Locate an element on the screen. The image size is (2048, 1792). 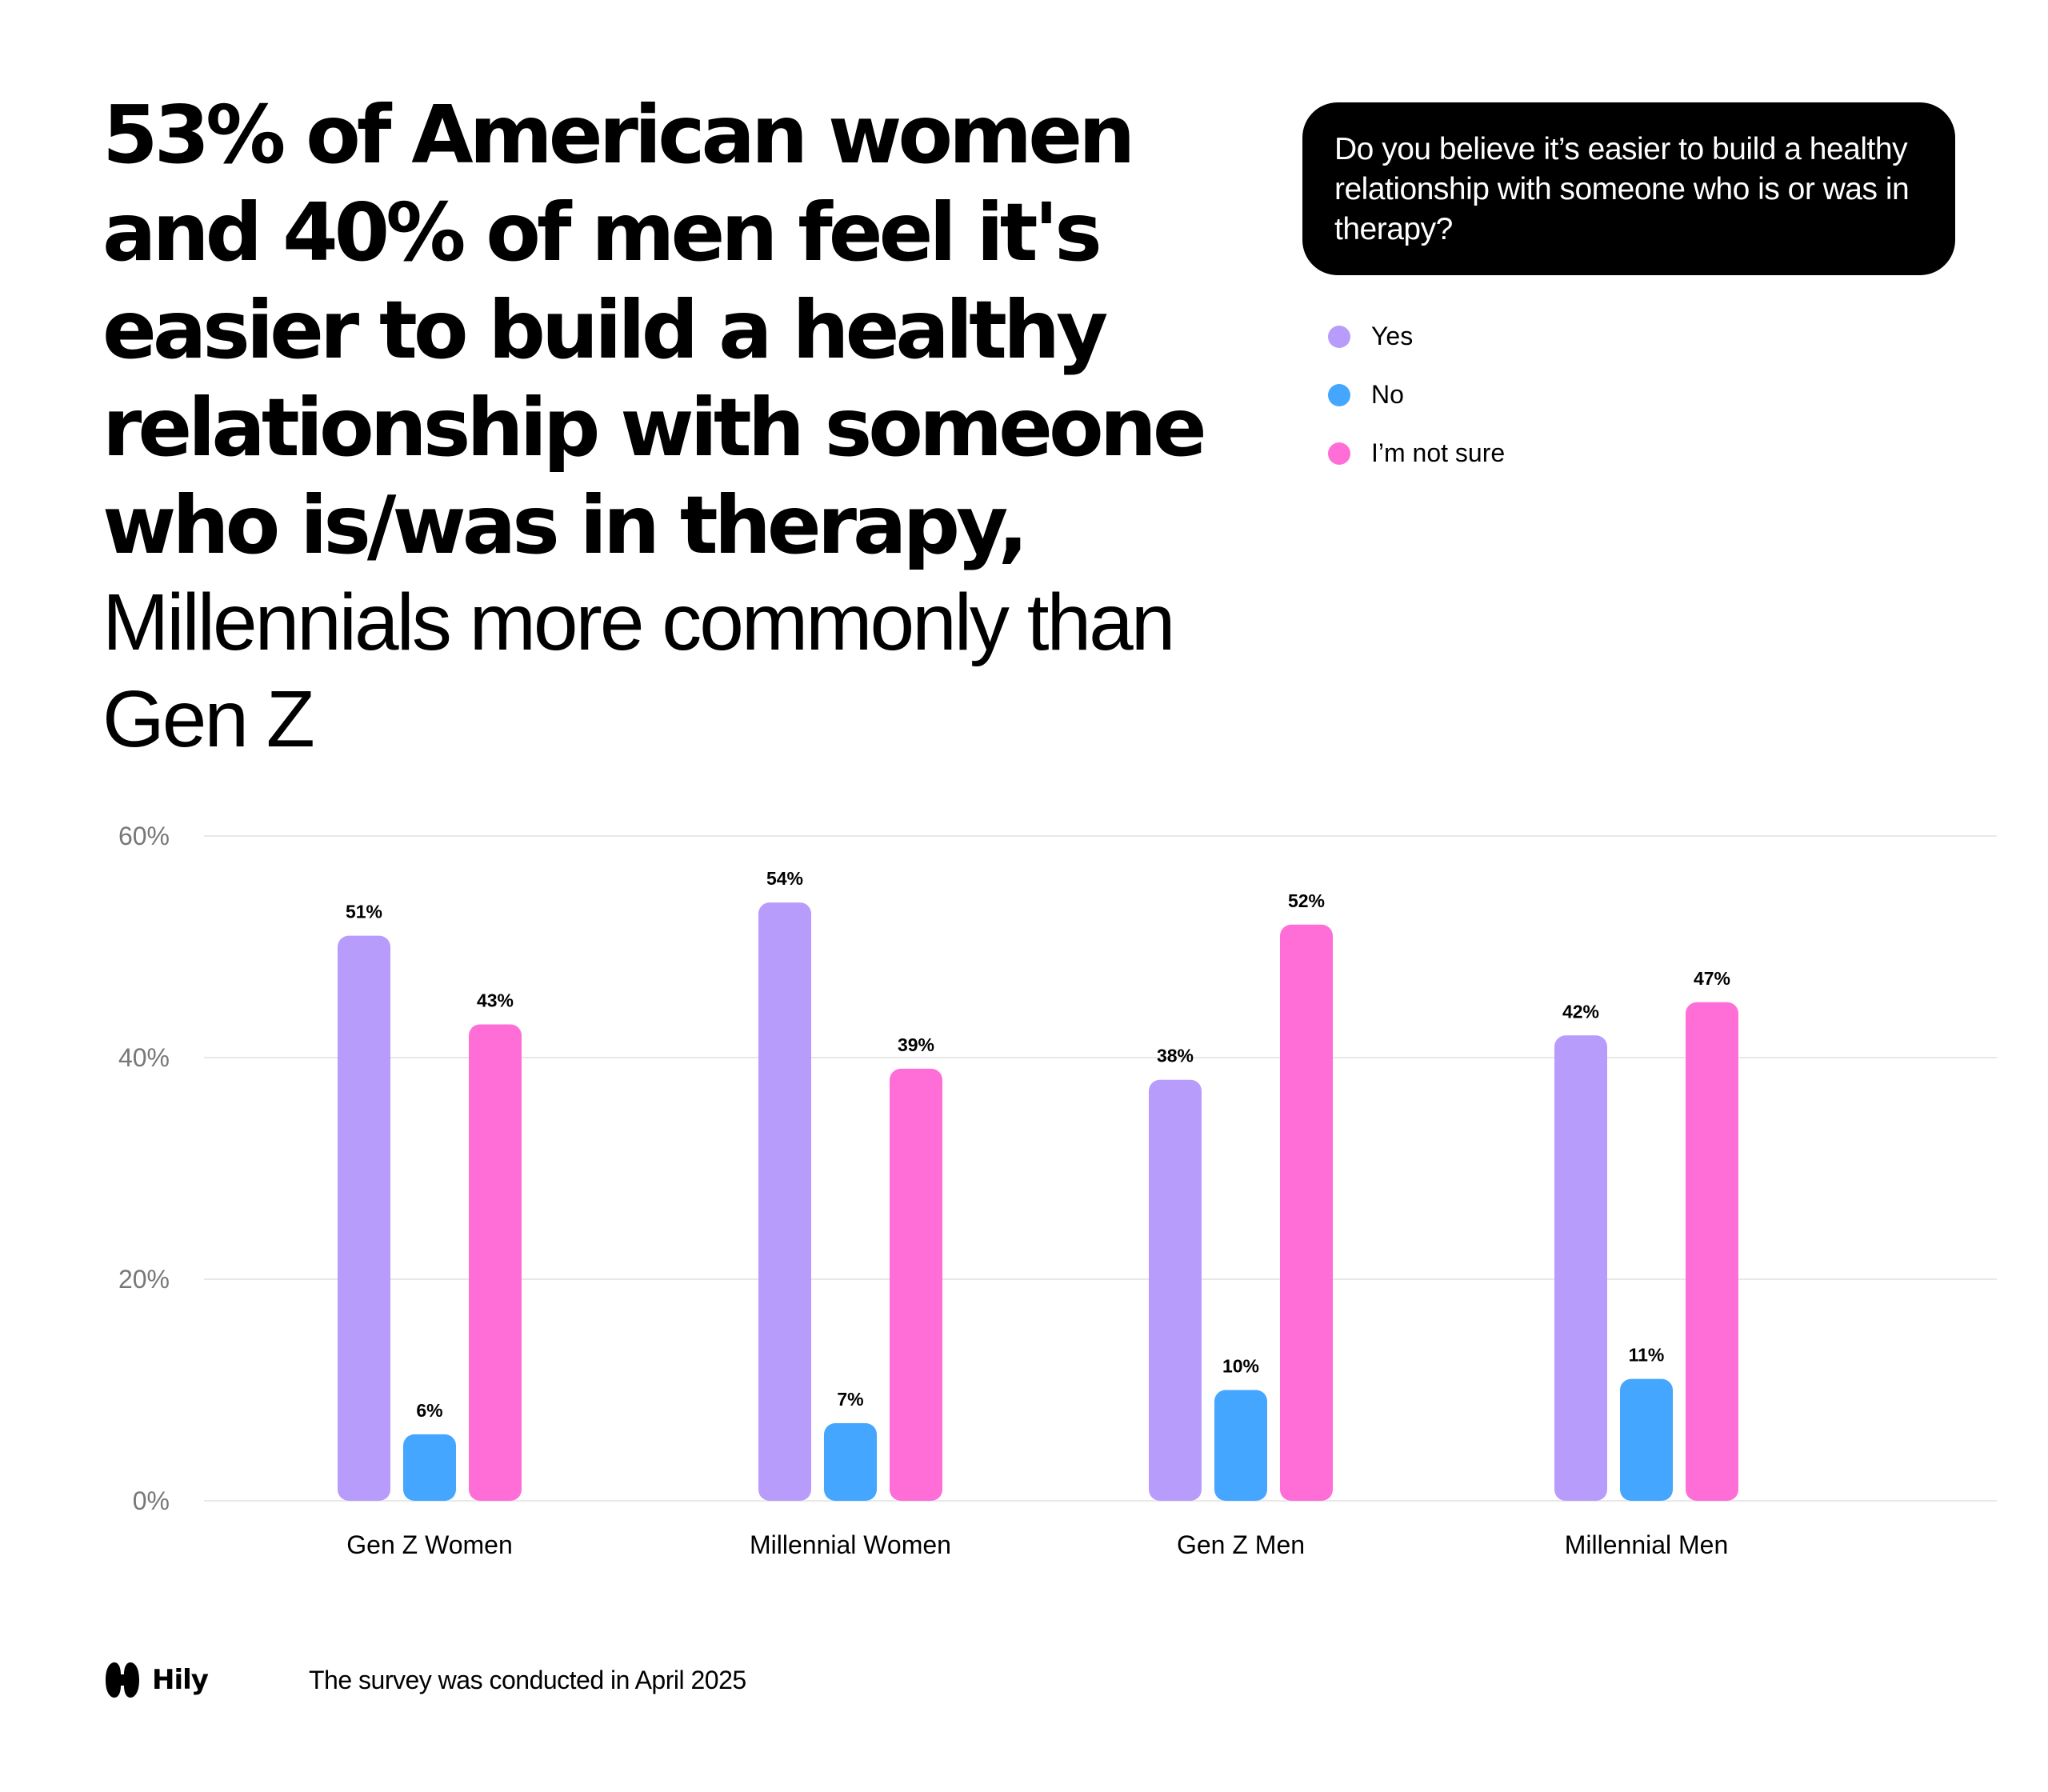
data-label-no-1: 7% is located at coordinates (850, 1399).